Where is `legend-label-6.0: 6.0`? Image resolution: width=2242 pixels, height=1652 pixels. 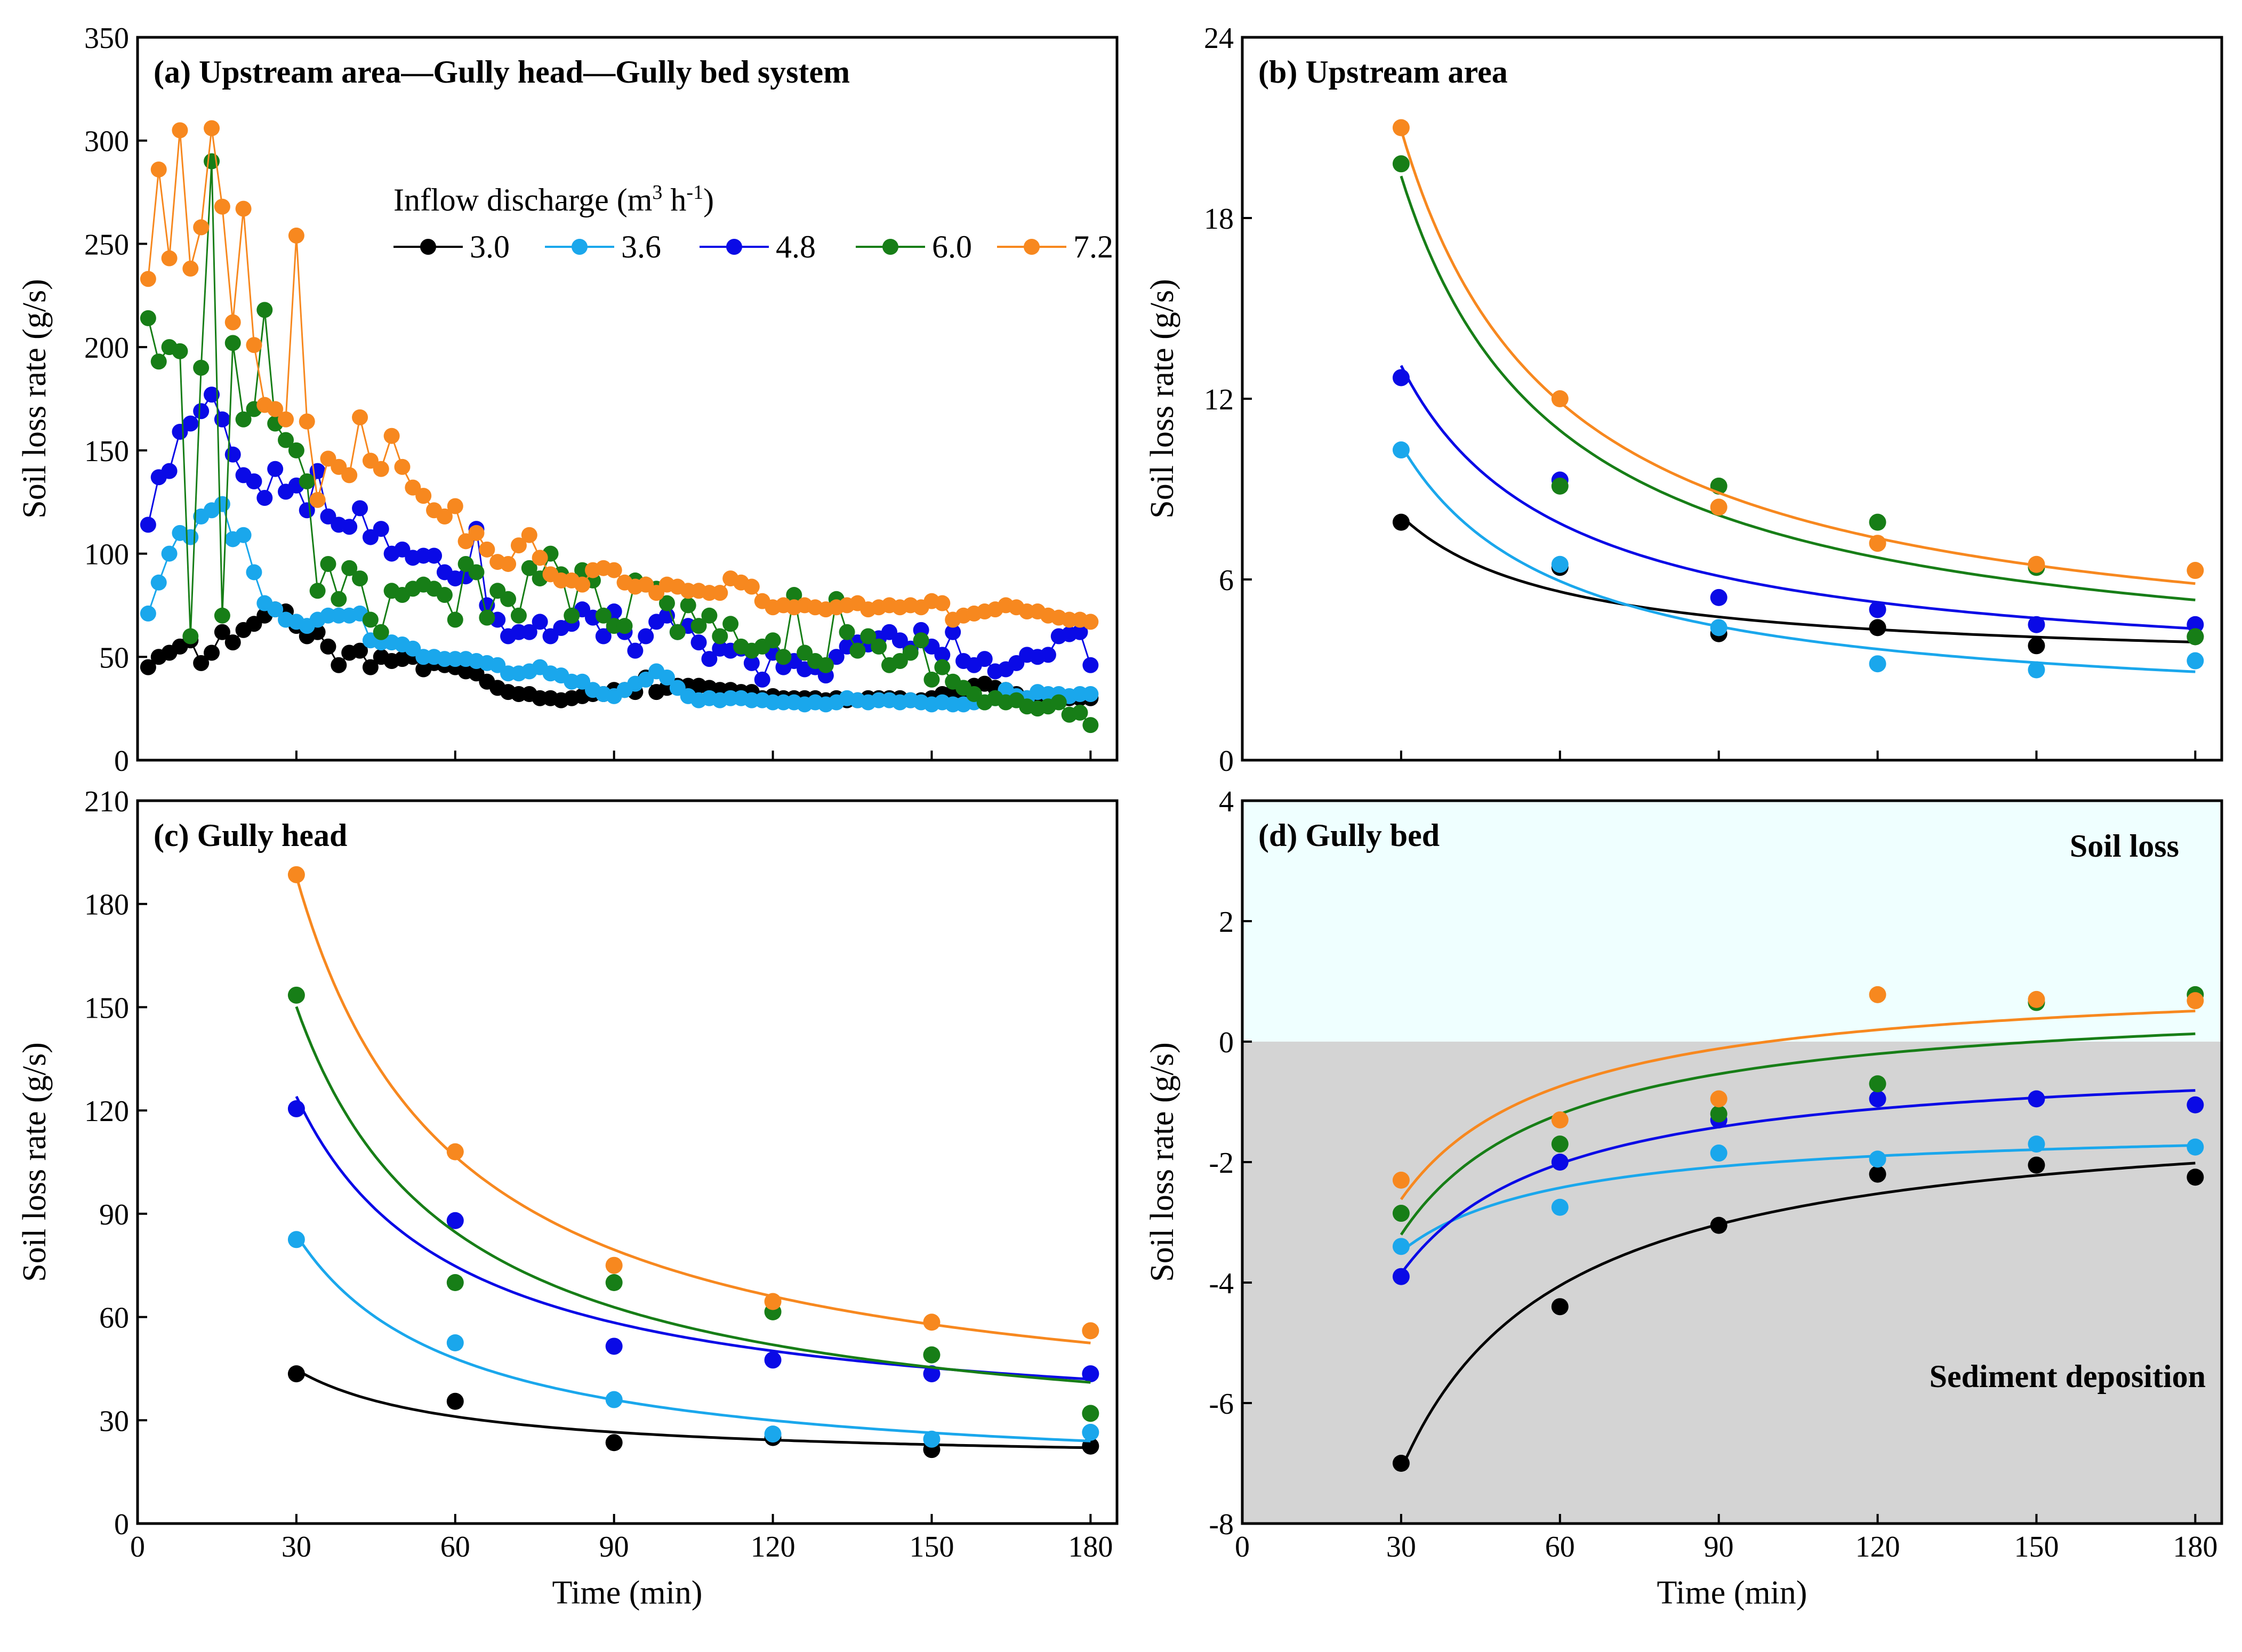
legend-label-6.0: 6.0 is located at coordinates (952, 246).